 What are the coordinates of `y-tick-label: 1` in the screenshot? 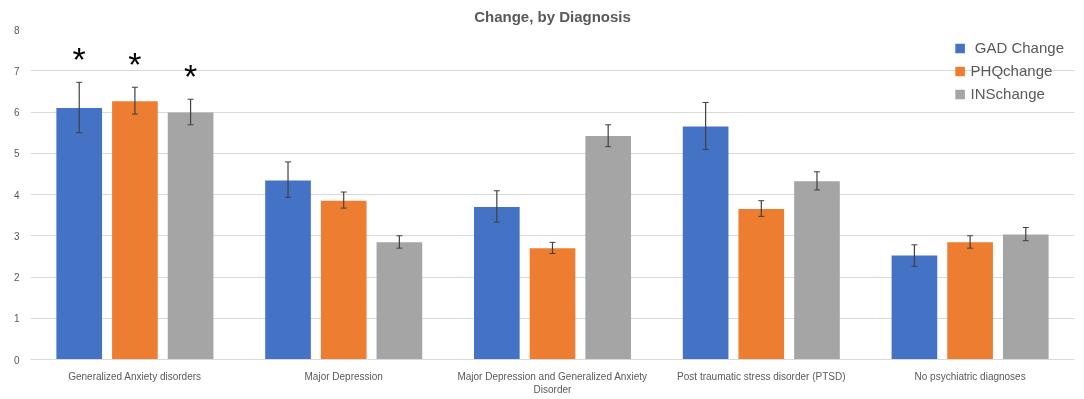 It's located at (16, 319).